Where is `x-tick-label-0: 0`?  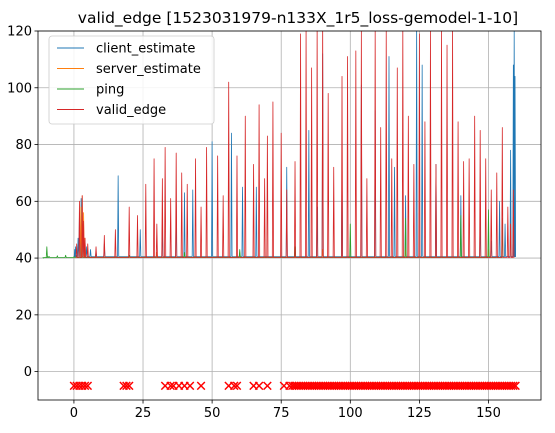
x-tick-label-0: 0 is located at coordinates (74, 413).